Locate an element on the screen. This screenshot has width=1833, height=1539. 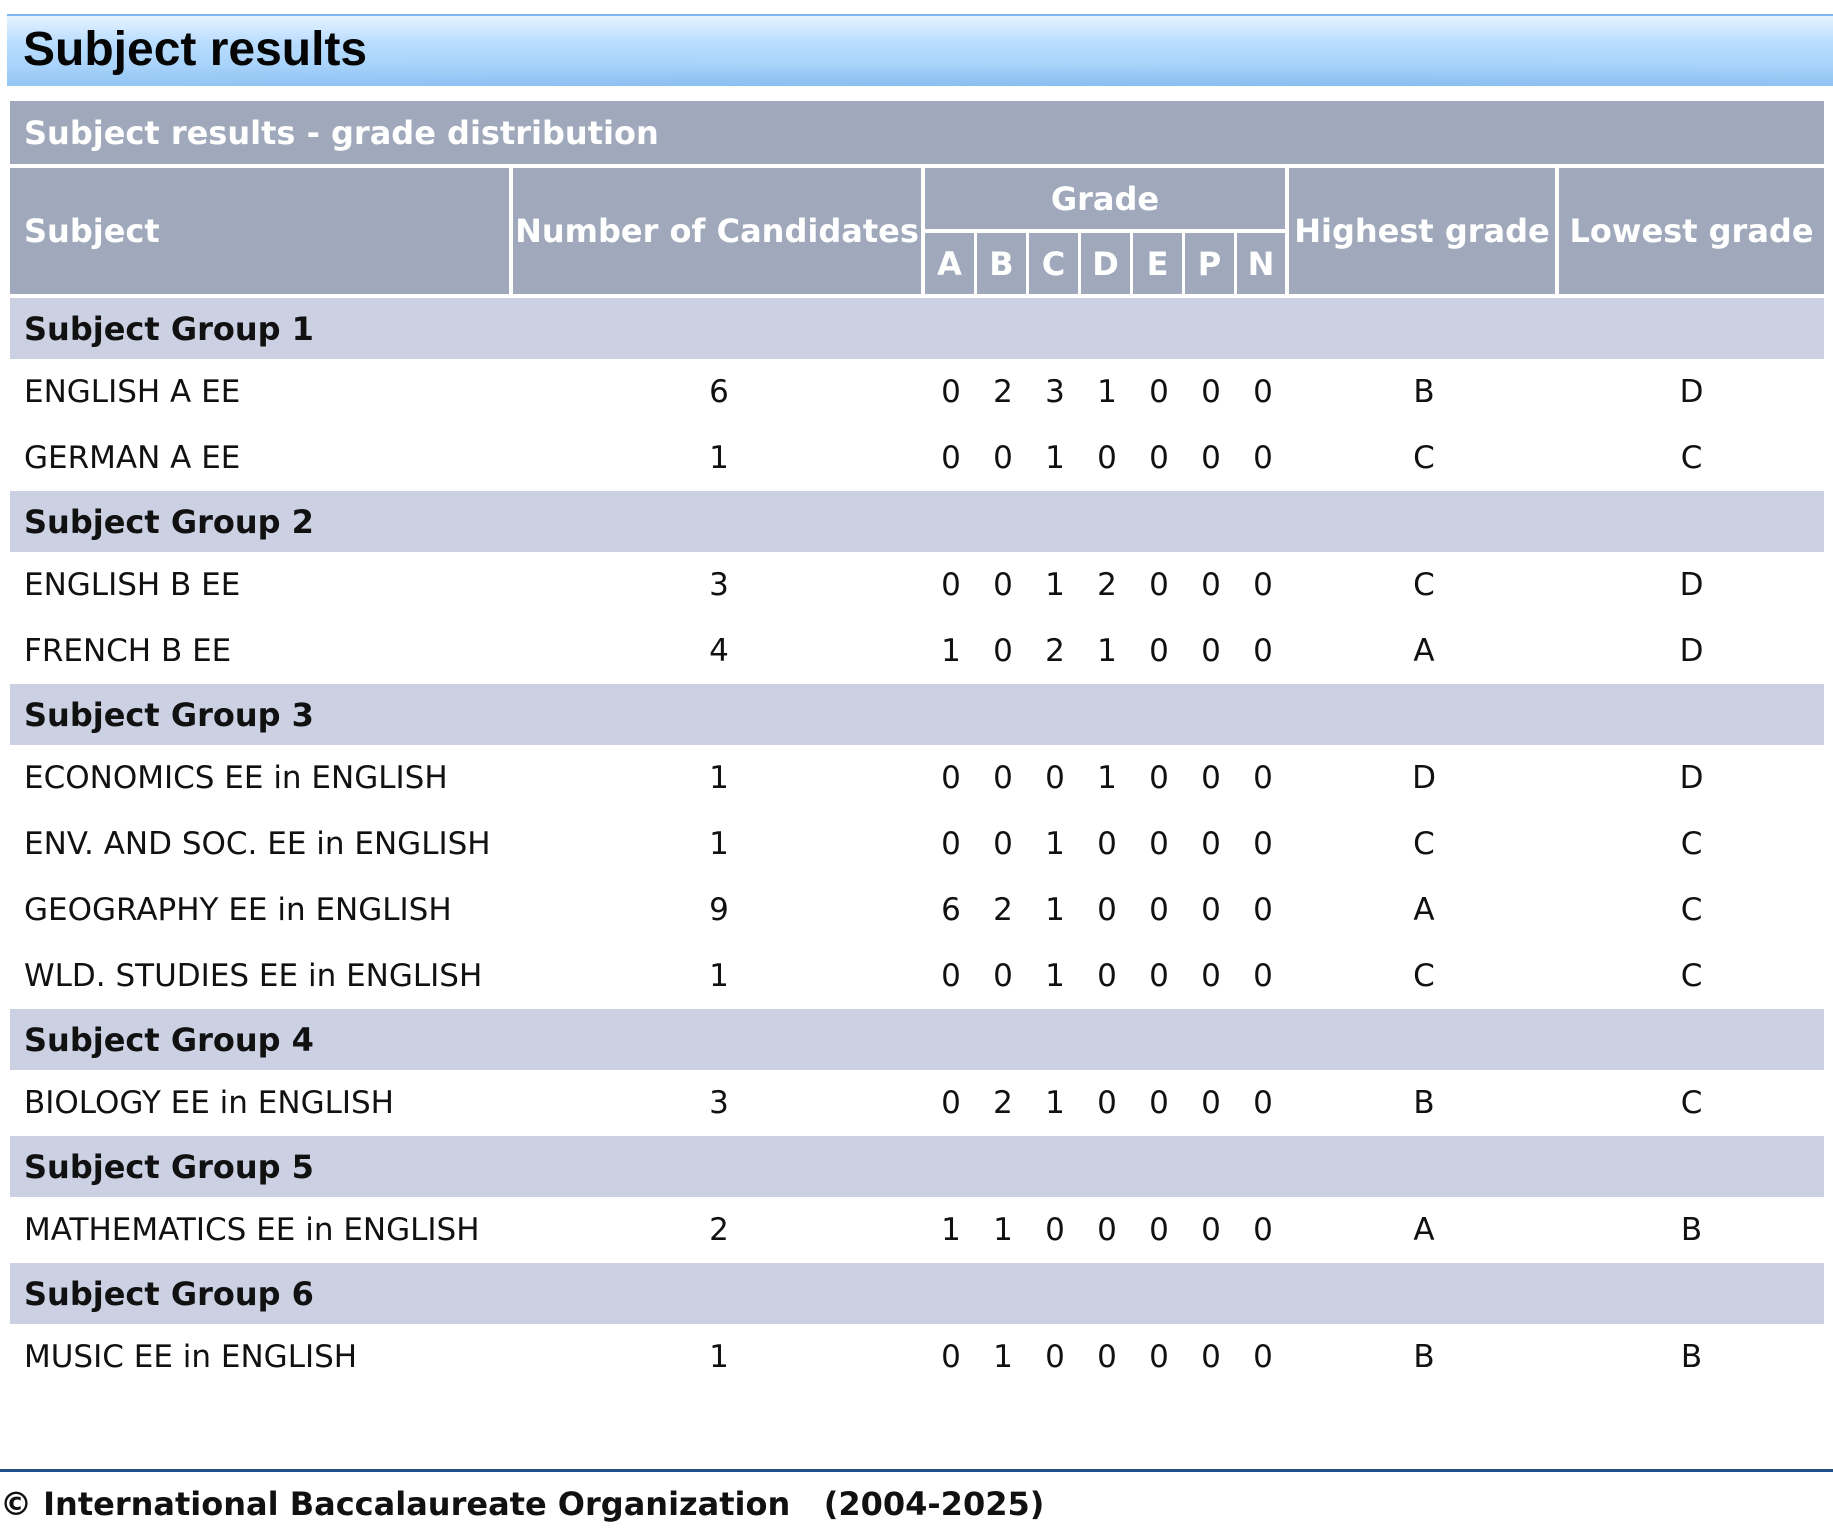
subject-name: GEOGRAPHY EE in ENGLISH is located at coordinates (261, 910).